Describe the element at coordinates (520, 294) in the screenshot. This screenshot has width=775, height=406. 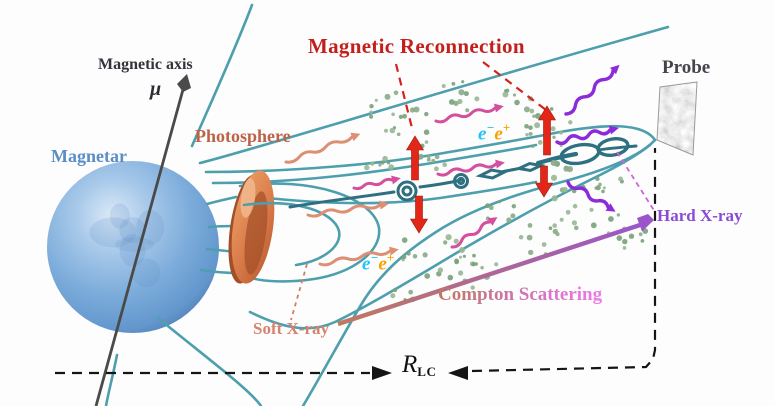
I see `compton-scattering-label: Compton Scattering` at that location.